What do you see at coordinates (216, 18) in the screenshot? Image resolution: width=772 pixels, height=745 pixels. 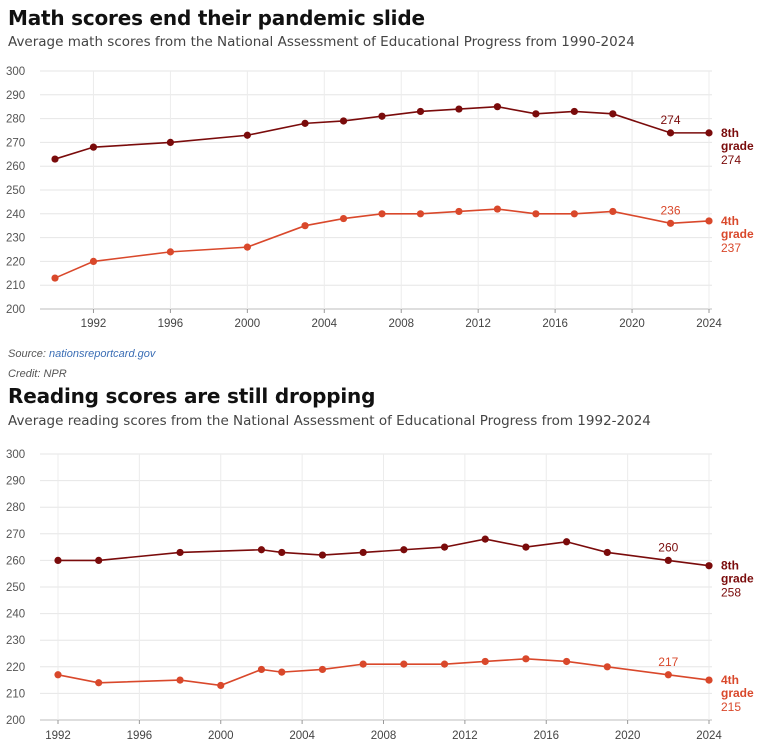 I see `chart-title-math: Math scores end their pandemic slide` at bounding box center [216, 18].